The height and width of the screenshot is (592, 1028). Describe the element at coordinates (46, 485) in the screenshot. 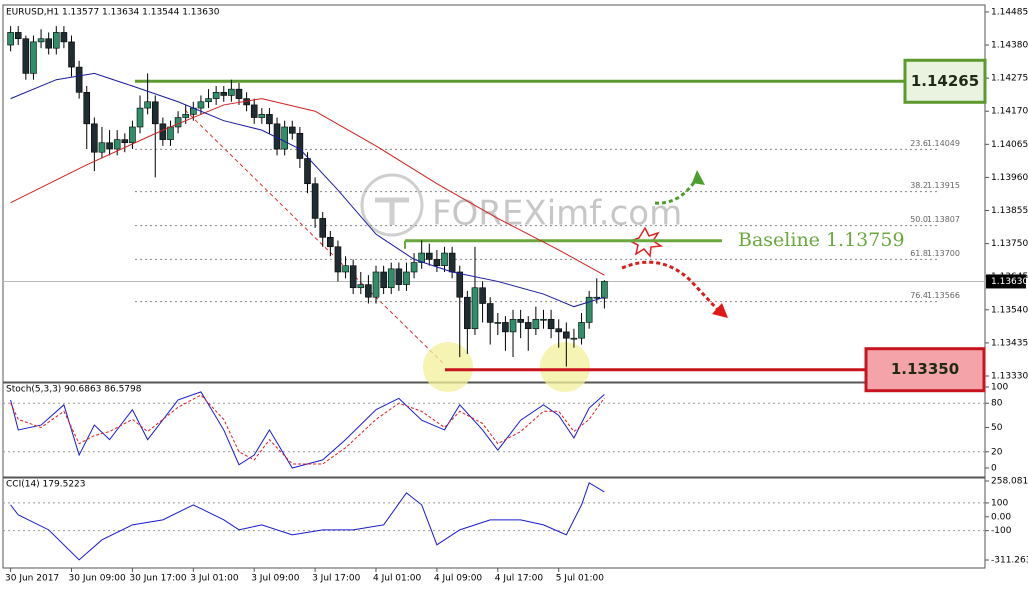

I see `panel-title: CCI(14) 179.5223` at that location.